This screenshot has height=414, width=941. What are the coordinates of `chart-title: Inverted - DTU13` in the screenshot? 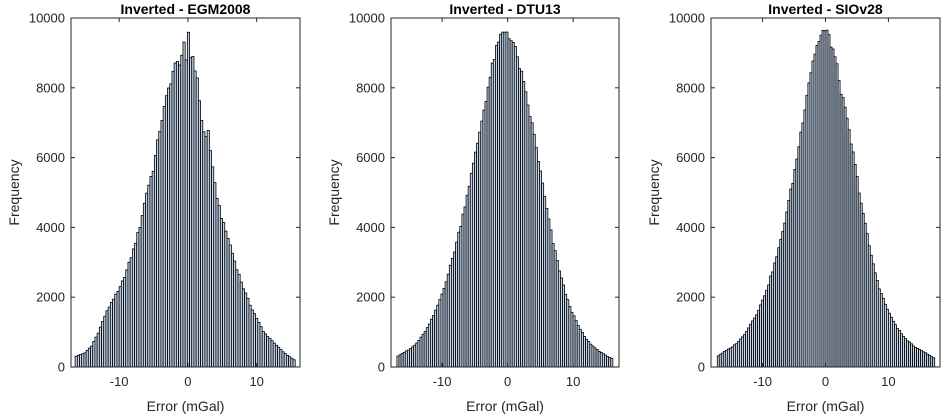 It's located at (504, 9).